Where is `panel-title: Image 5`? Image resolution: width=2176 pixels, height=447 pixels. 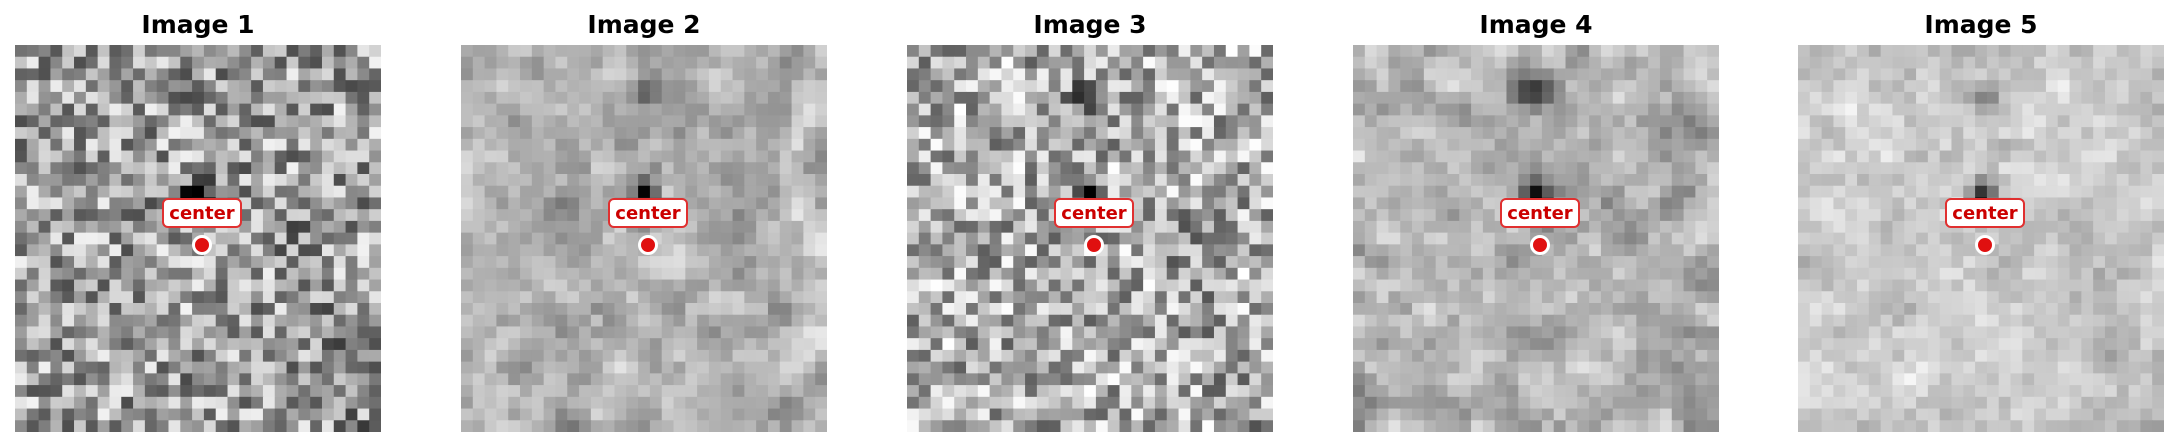
panel-title: Image 5 is located at coordinates (1981, 24).